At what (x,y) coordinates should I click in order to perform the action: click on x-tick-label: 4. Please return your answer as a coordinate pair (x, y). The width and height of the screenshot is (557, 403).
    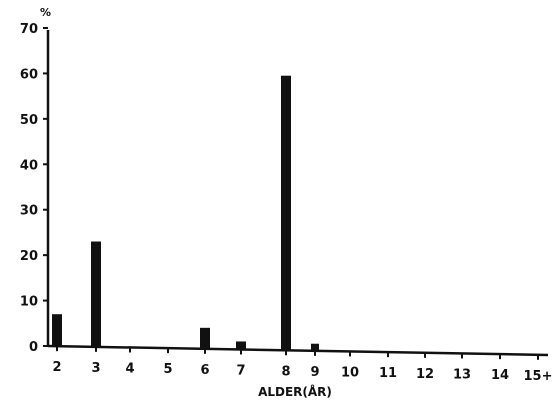
    Looking at the image, I should click on (129, 368).